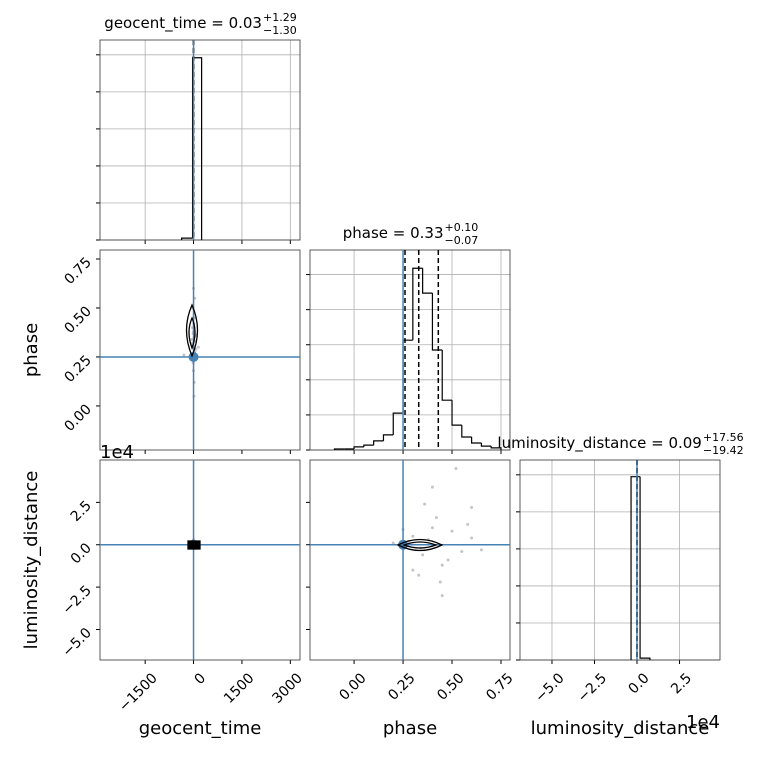 The width and height of the screenshot is (760, 760). Describe the element at coordinates (287, 688) in the screenshot. I see `x-tick-label: 3000` at that location.